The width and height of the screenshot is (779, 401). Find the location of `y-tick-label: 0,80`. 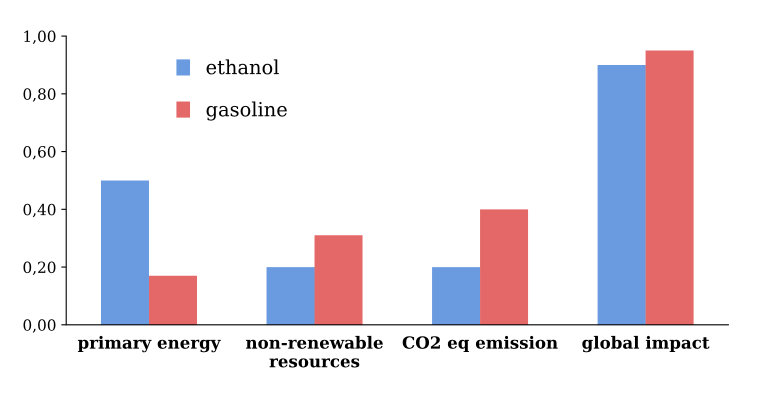

y-tick-label: 0,80 is located at coordinates (39, 95).